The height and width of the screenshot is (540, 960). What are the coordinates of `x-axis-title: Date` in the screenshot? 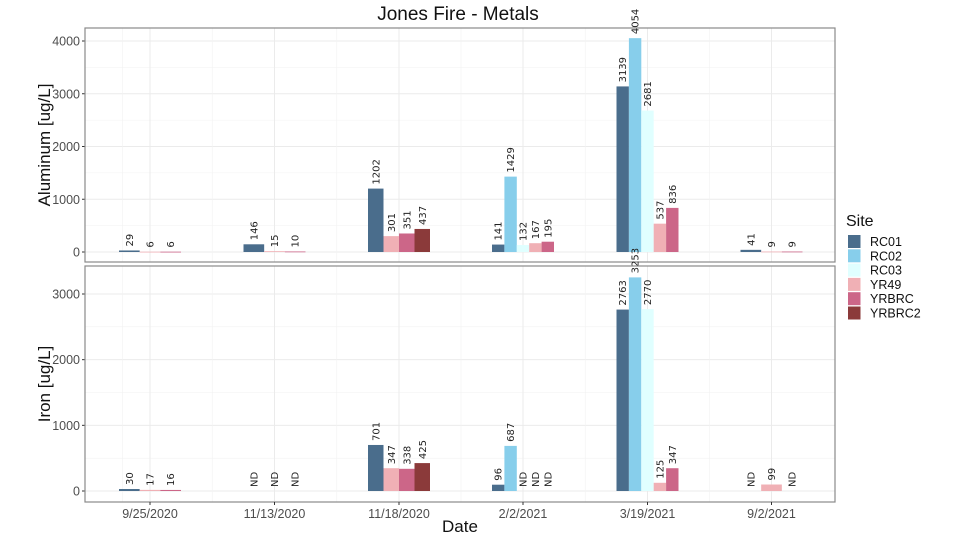 It's located at (460, 526).